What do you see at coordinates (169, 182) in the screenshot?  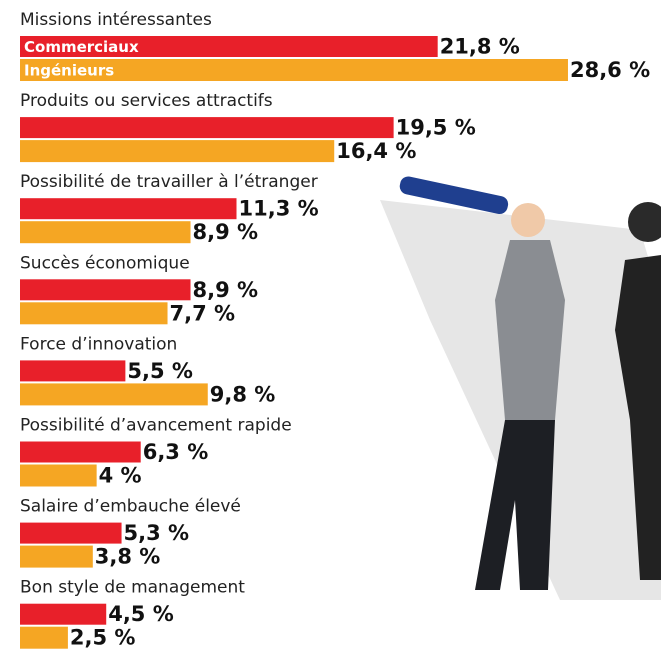 I see `category-label: Possibilité de travailler à l’étranger` at bounding box center [169, 182].